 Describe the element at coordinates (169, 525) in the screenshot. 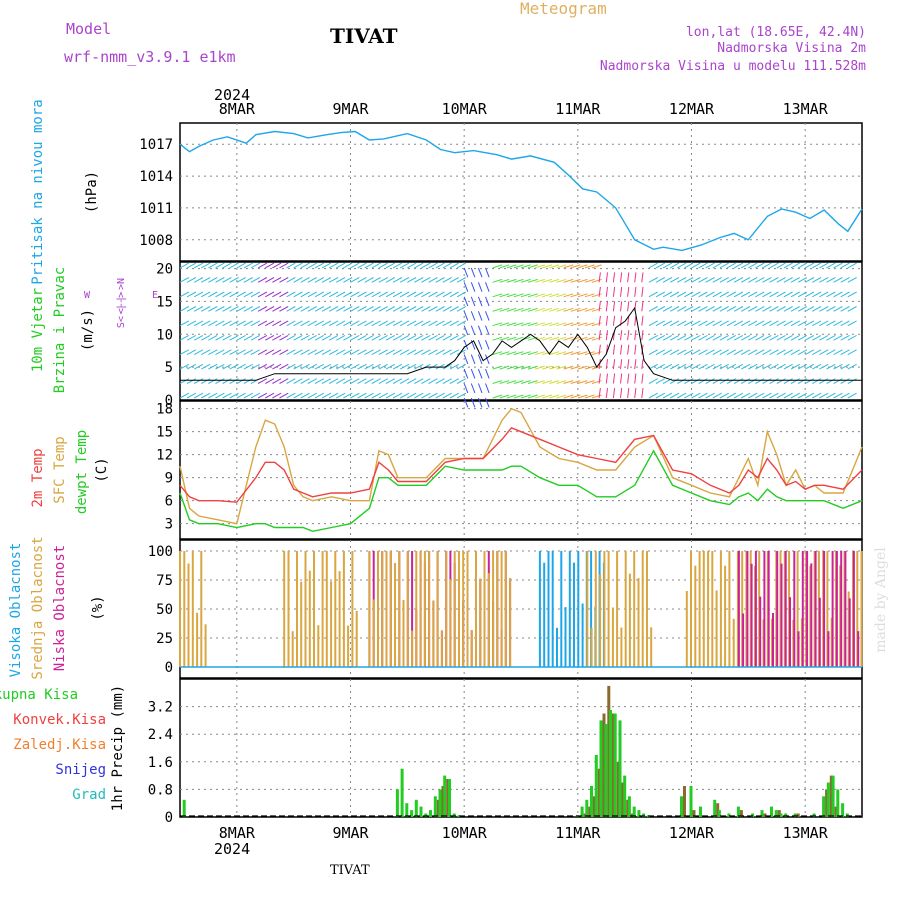

I see `y-tick-label: 3` at that location.